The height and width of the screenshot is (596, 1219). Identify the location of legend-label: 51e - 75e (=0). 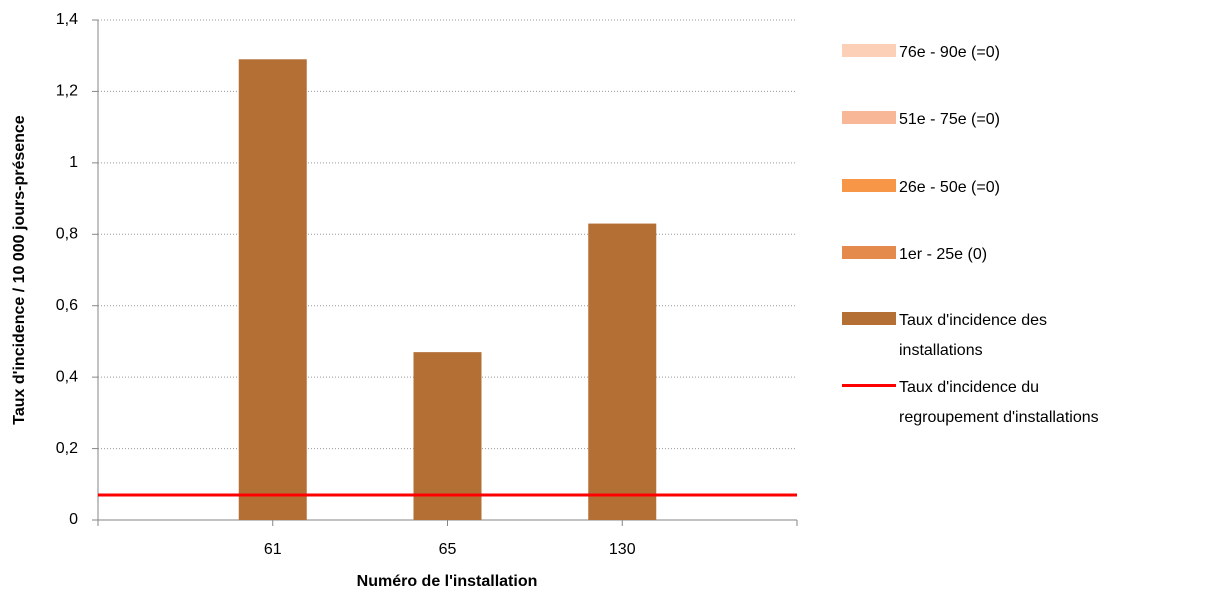
(949, 119).